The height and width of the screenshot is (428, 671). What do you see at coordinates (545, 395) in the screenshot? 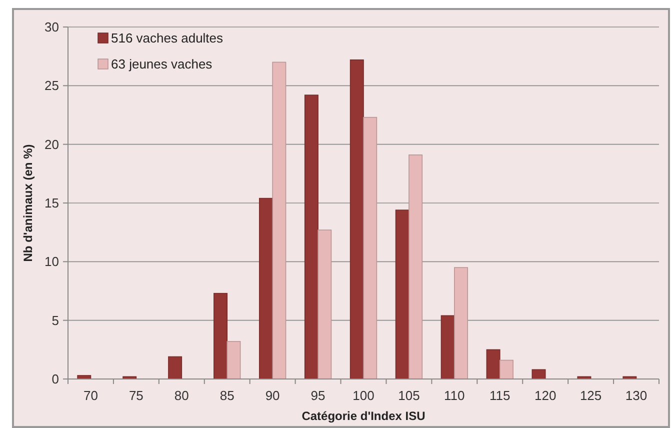
I see `x-tick-label: 120` at bounding box center [545, 395].